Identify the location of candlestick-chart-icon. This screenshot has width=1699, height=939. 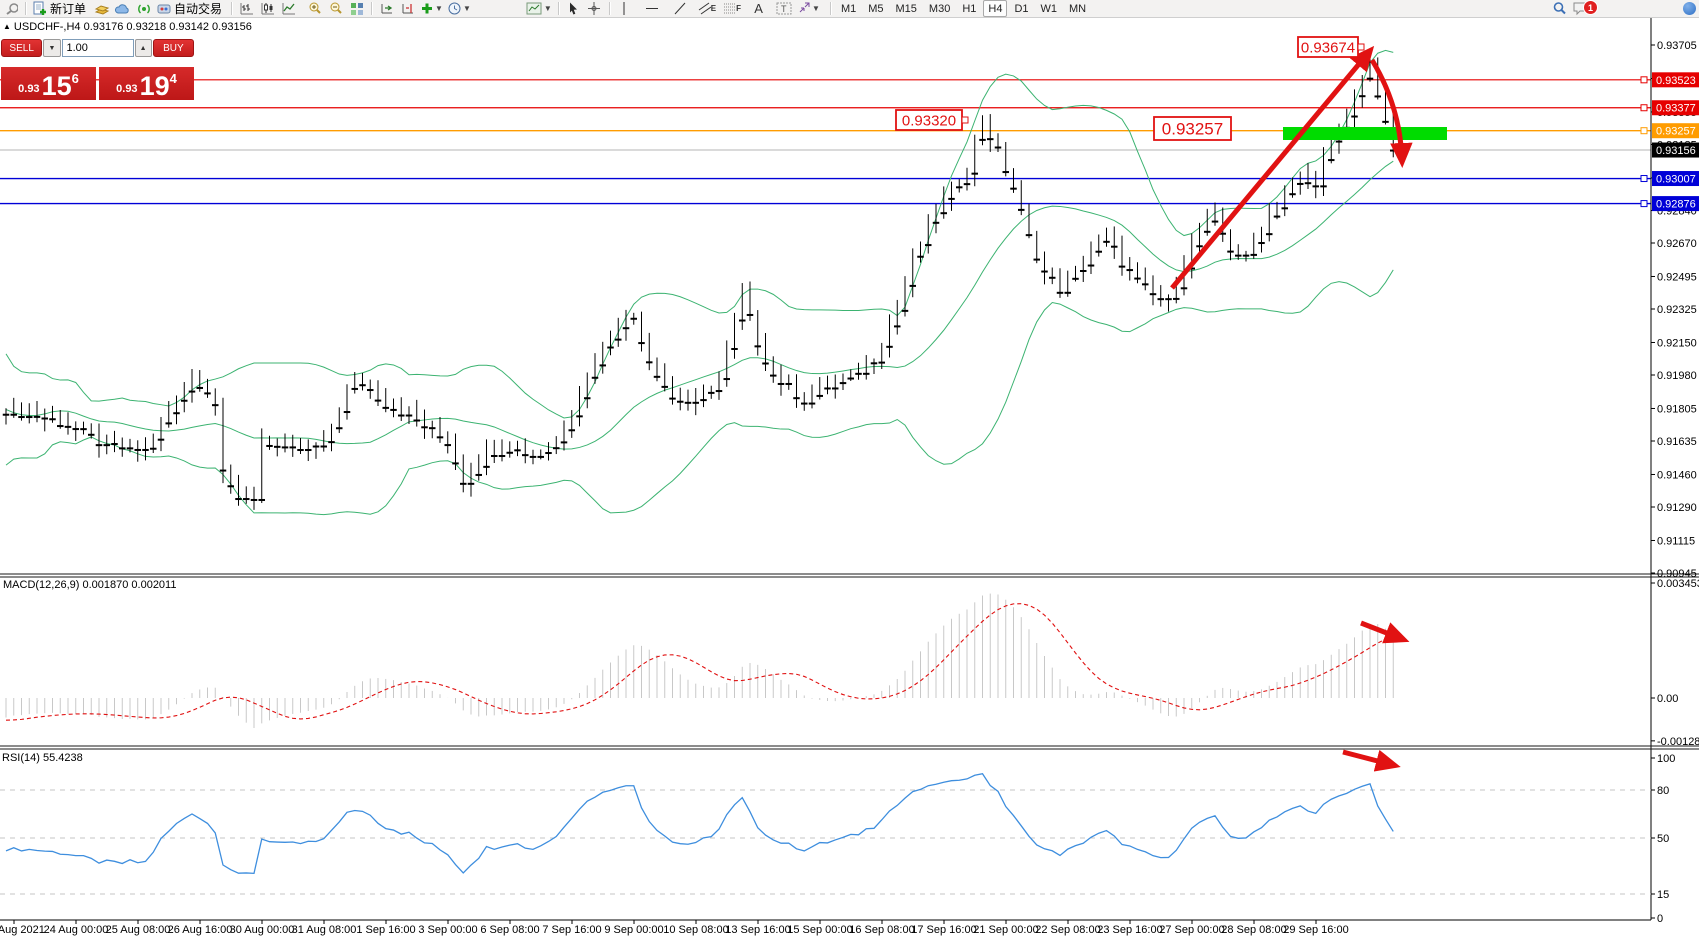
(267, 8).